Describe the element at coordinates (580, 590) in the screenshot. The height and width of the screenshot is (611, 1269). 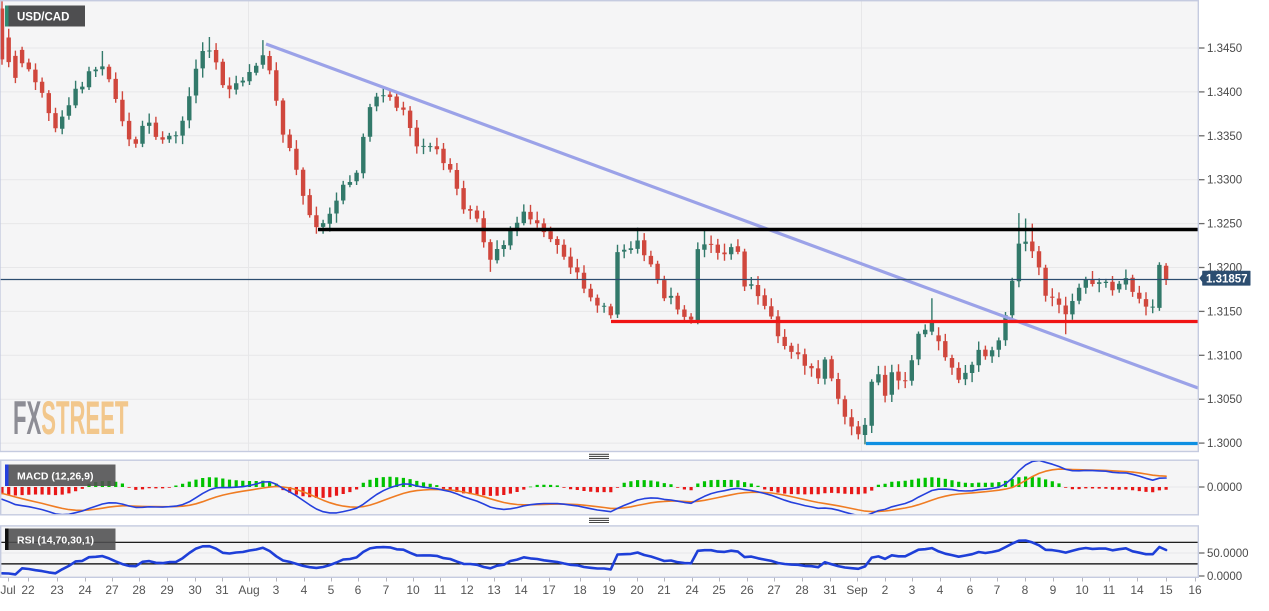
I see `svg-text: 18` at that location.